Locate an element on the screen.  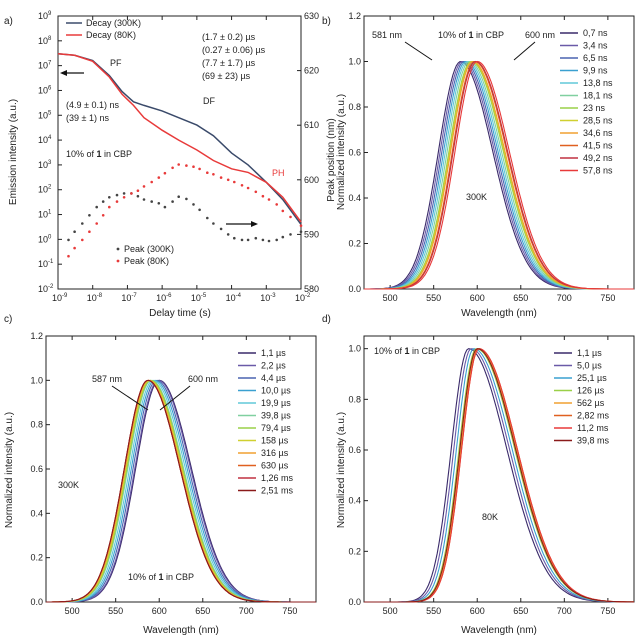
y-tick-label-a-1: 101 is located at coordinates (45, 215).